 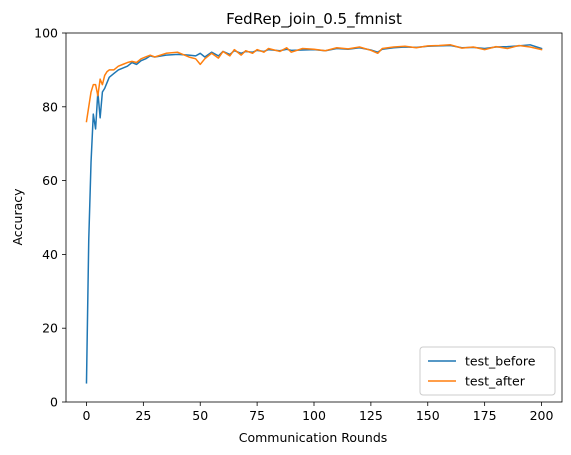 I want to click on legend-label-test-before: test_before, so click(x=500, y=361).